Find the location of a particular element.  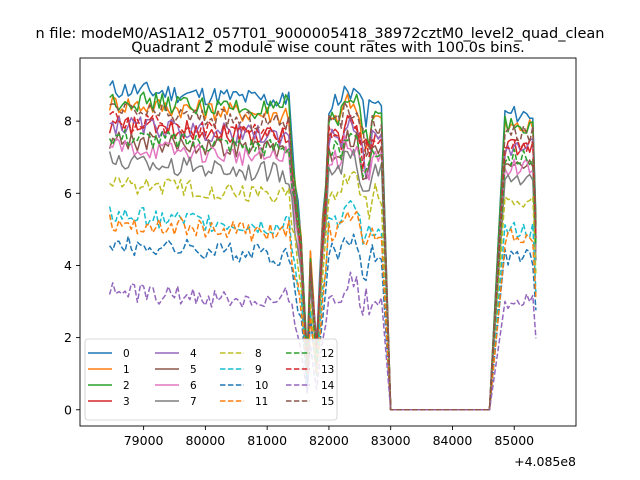

y-tick-label: 6 is located at coordinates (68, 193).